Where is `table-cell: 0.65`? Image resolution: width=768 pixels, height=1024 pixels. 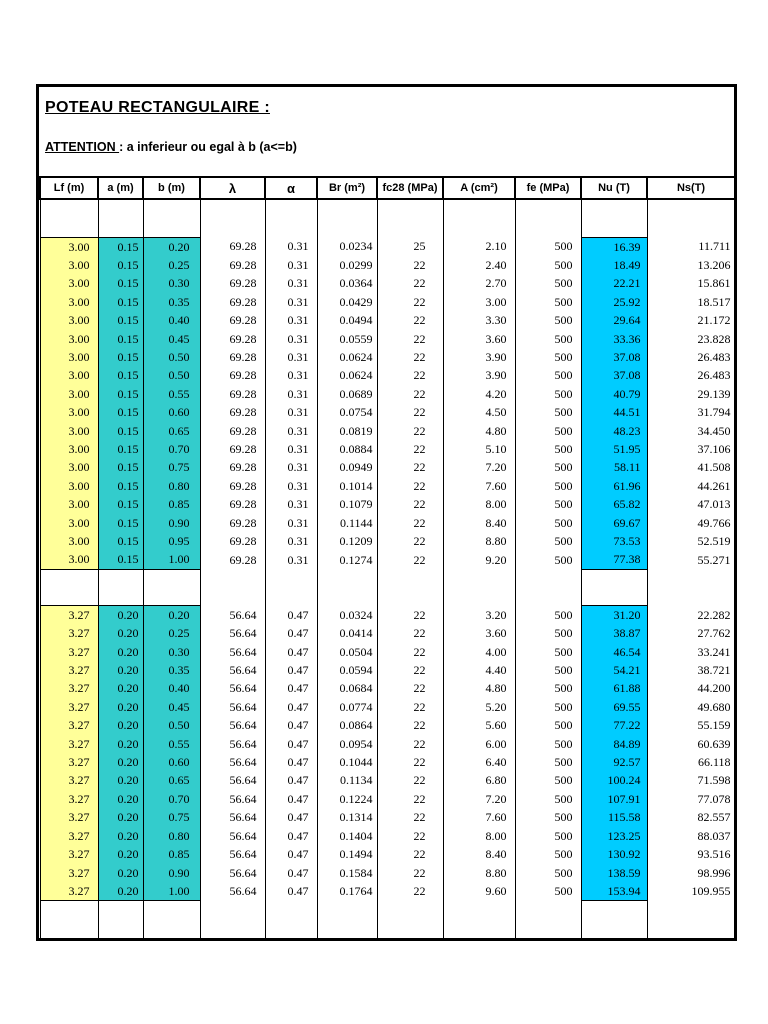
table-cell: 0.65 is located at coordinates (171, 430).